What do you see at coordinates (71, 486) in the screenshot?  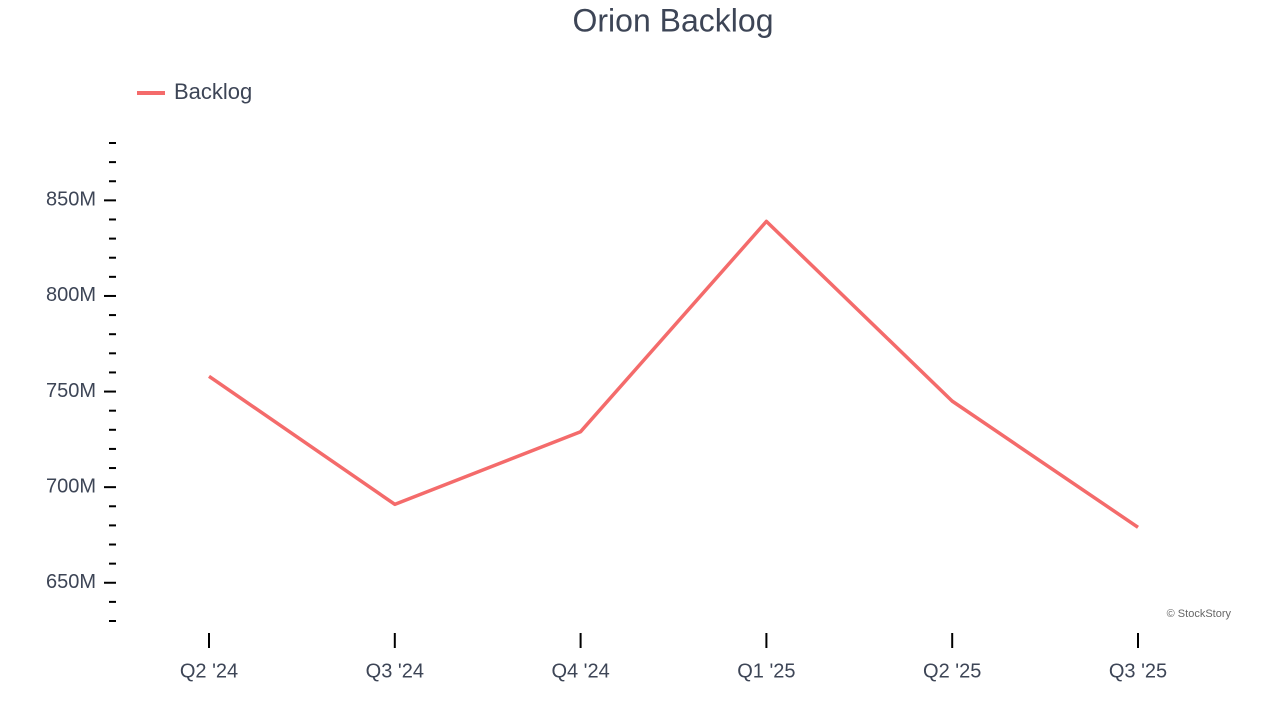 I see `y-tick-label: 700M` at bounding box center [71, 486].